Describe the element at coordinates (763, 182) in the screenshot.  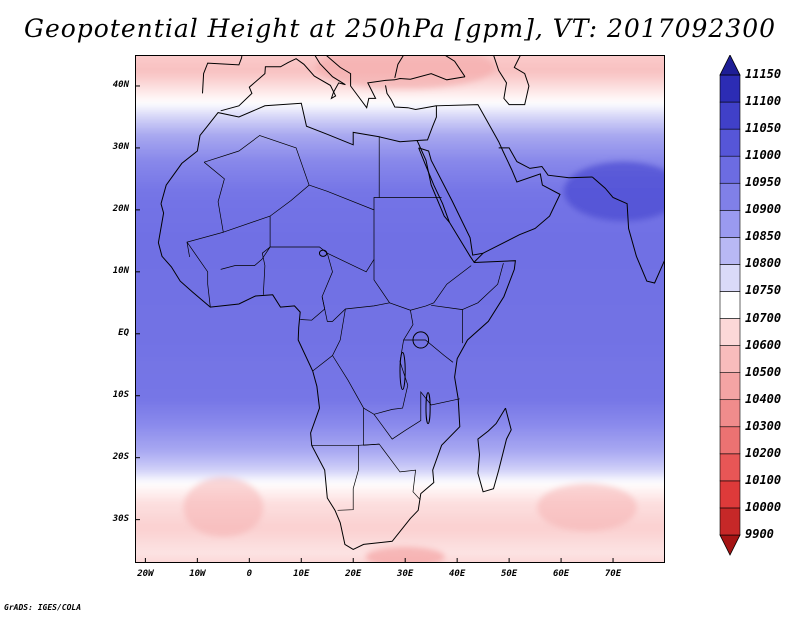
I see `colorbar-level-label: 10950` at that location.